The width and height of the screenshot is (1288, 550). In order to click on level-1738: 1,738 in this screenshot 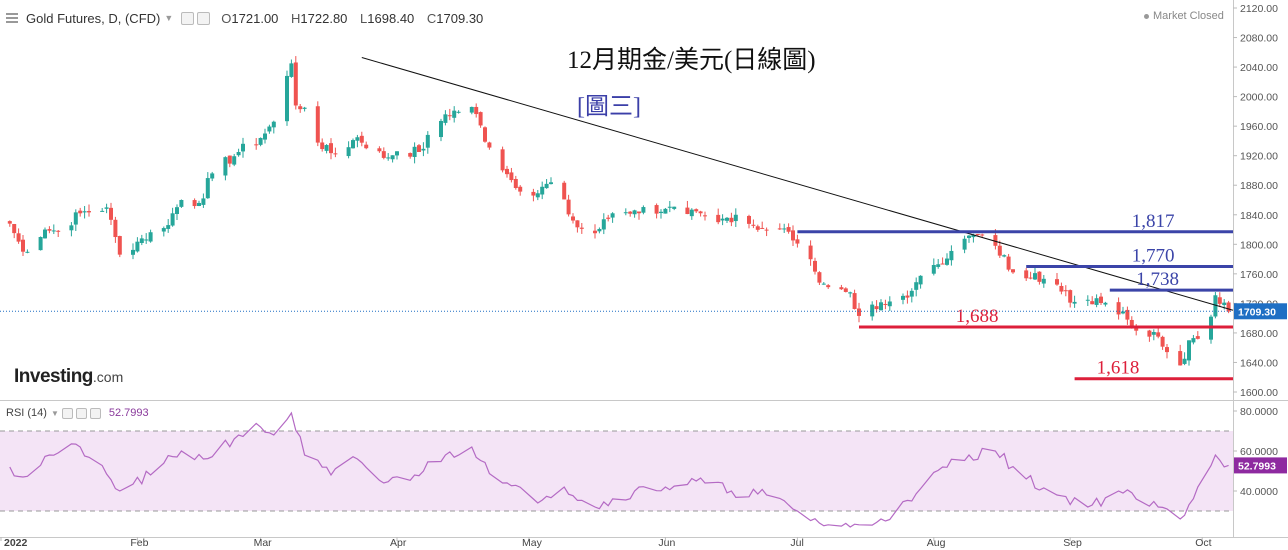, I will do `click(1171, 280)`.